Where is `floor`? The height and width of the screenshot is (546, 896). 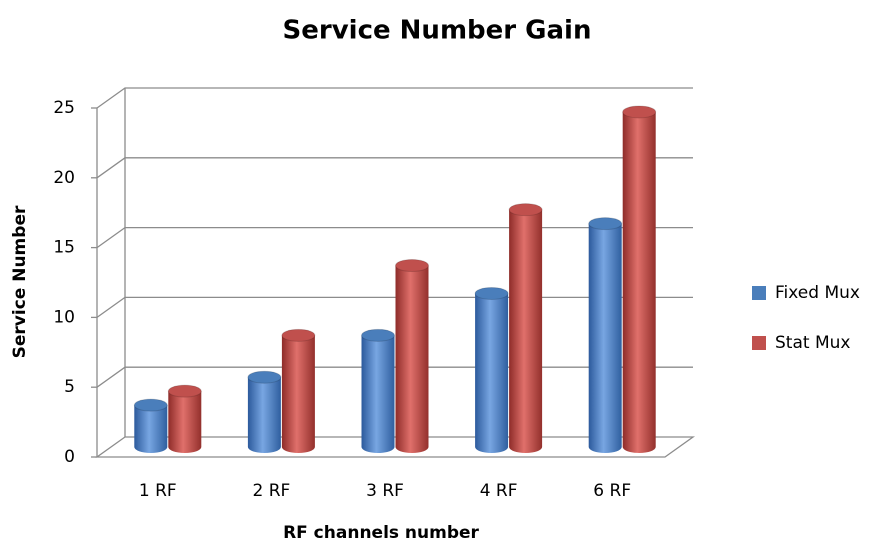
floor is located at coordinates (395, 447).